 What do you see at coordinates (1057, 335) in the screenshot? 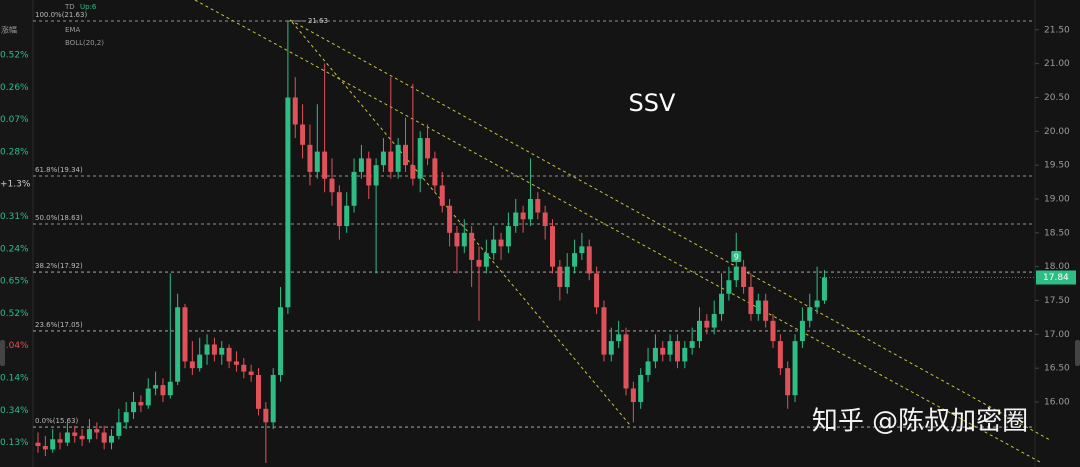
I see `y-tick-label: 17.00` at bounding box center [1057, 335].